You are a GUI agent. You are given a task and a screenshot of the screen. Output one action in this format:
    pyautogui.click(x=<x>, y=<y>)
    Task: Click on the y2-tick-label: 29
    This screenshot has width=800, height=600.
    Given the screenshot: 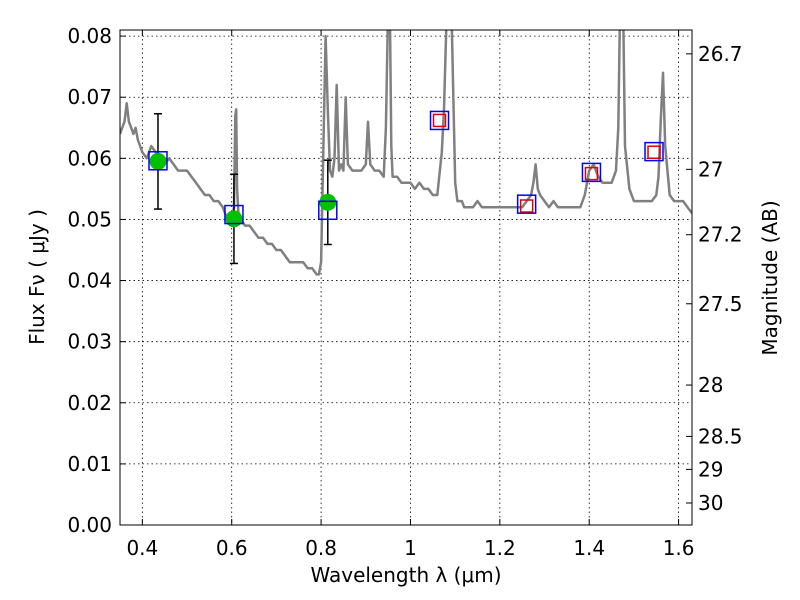 What is the action you would take?
    pyautogui.click(x=710, y=469)
    